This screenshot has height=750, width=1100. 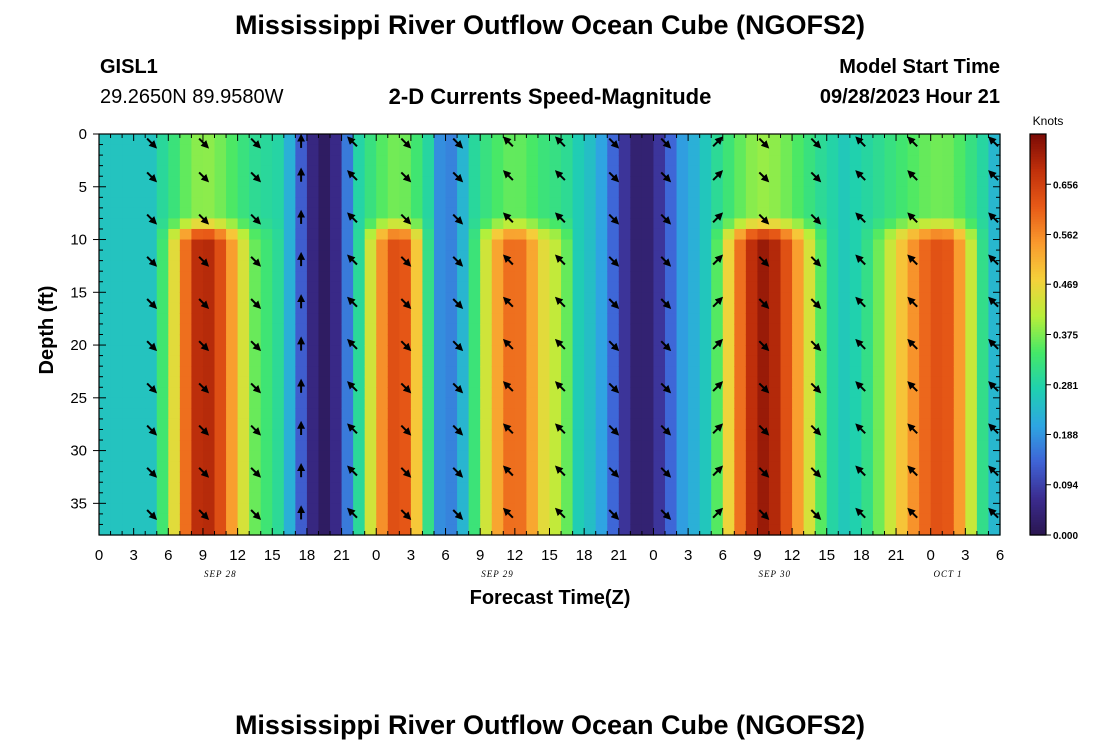 What do you see at coordinates (1065, 536) in the screenshot?
I see `colorbar-tick-label: 0.000` at bounding box center [1065, 536].